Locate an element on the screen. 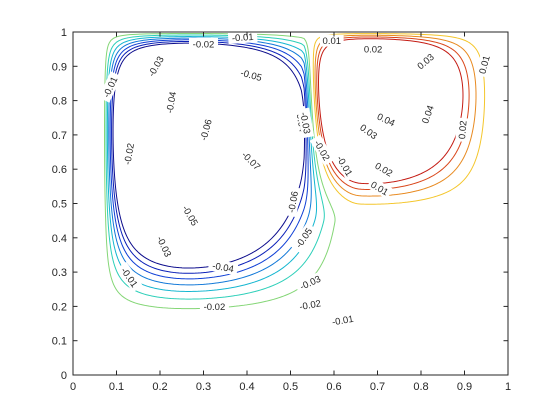 This screenshot has height=420, width=560. contour-label: -0.03 is located at coordinates (304, 122).